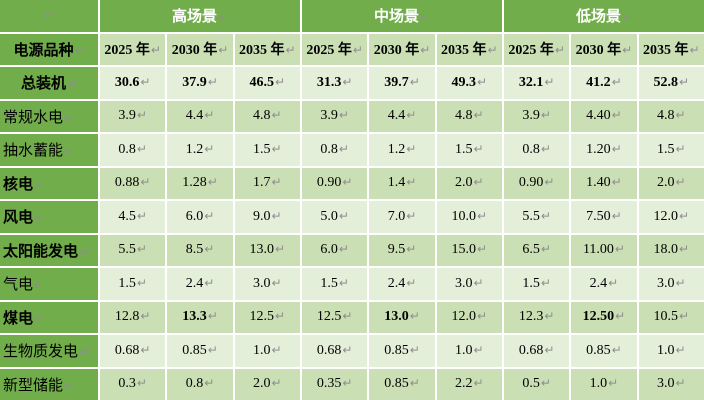 This screenshot has width=704, height=400. I want to click on scenario-header-3-text: 低场景, so click(598, 17).